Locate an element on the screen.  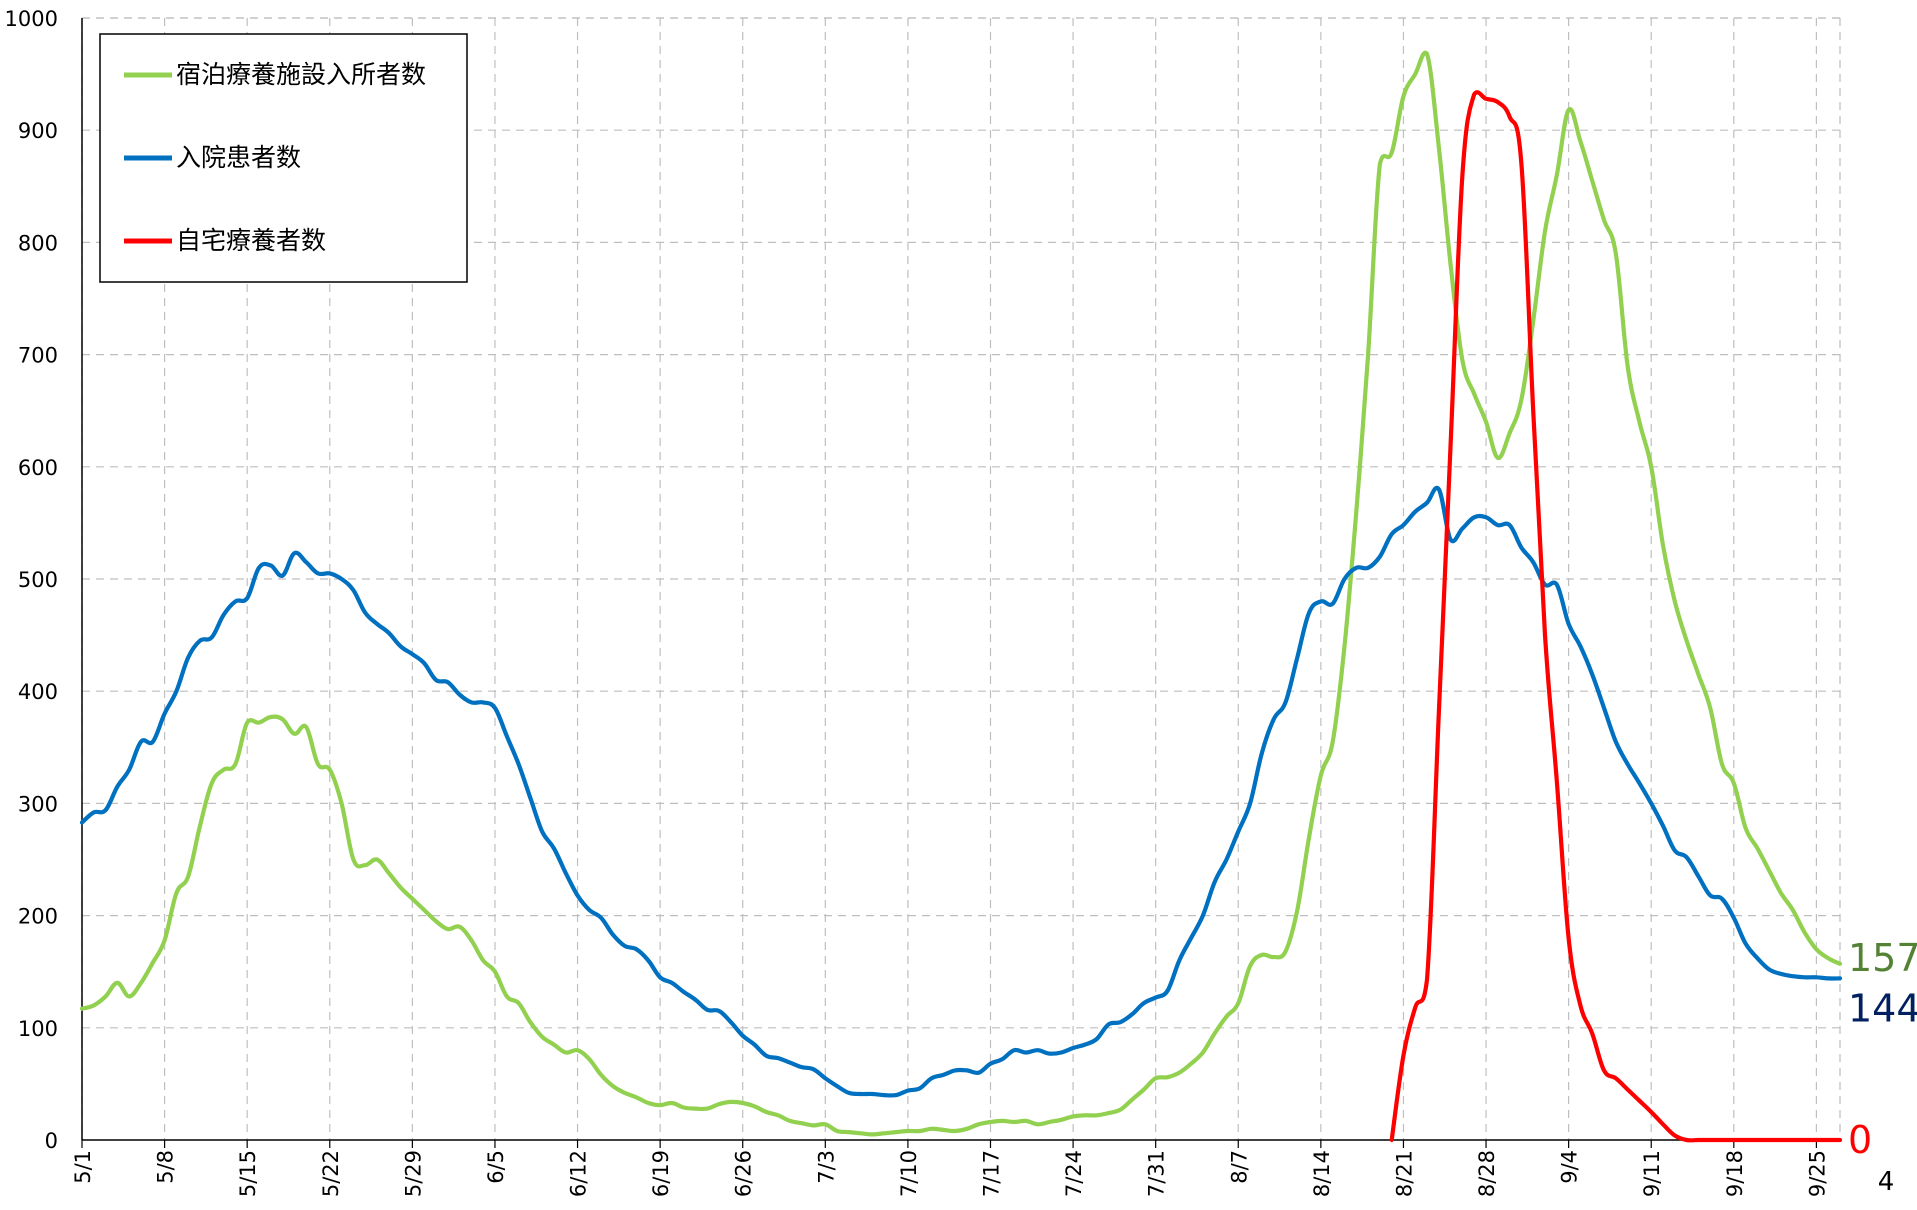
x-tick-label: 5/29 is located at coordinates (413, 1173).